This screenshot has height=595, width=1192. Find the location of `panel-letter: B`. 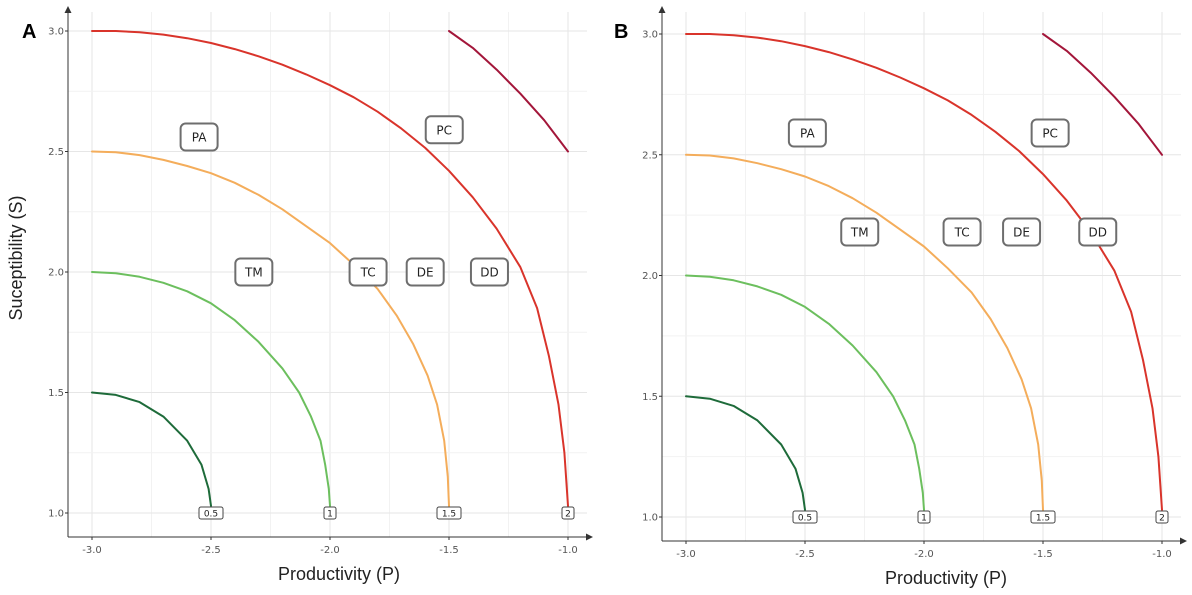

panel-letter: B is located at coordinates (621, 32).